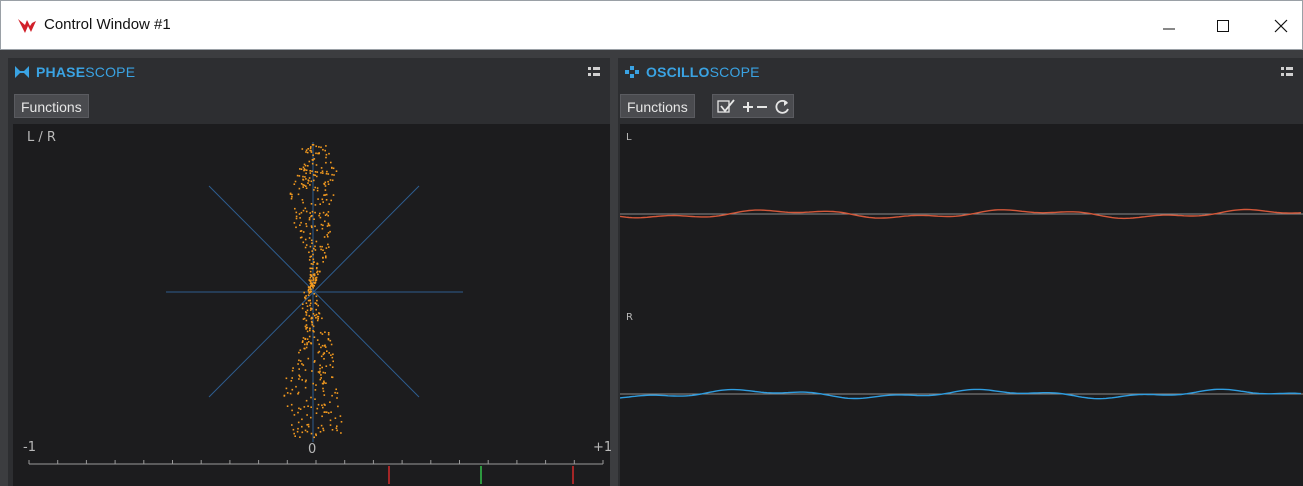 The width and height of the screenshot is (1303, 486). Describe the element at coordinates (1169, 26) in the screenshot. I see `minimize-button` at that location.